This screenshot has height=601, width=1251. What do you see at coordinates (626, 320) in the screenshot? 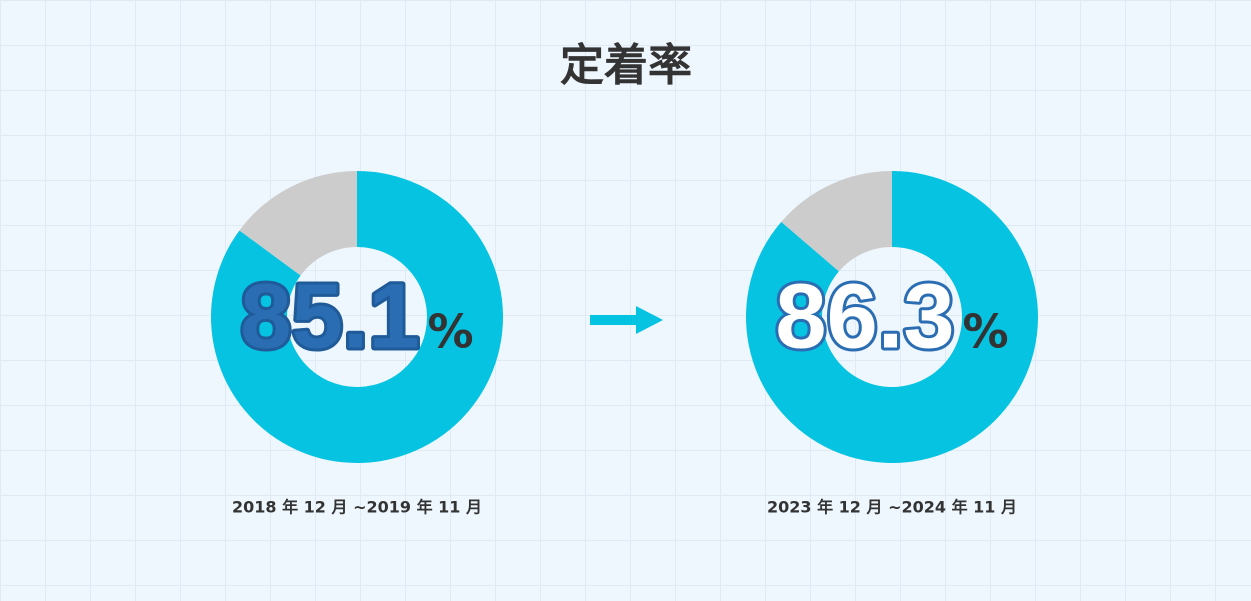
I see `arrow` at bounding box center [626, 320].